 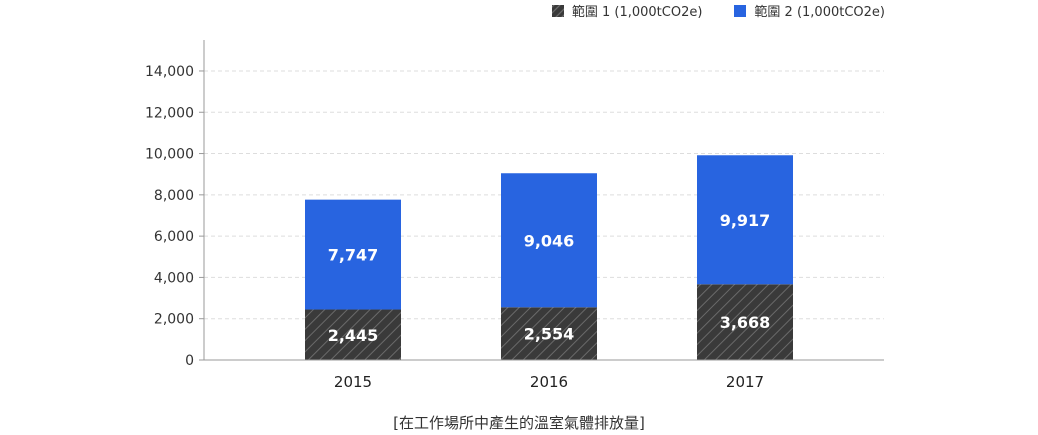 I want to click on data-label-scope1: 3,668, so click(x=745, y=322).